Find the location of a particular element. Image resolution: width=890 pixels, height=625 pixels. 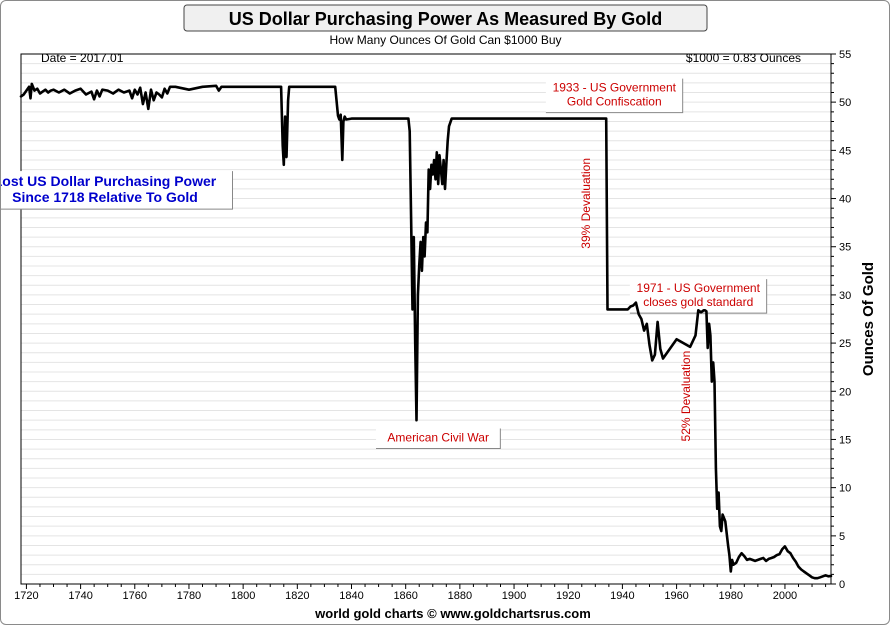

annotation: 52% Devaluation is located at coordinates (686, 396).